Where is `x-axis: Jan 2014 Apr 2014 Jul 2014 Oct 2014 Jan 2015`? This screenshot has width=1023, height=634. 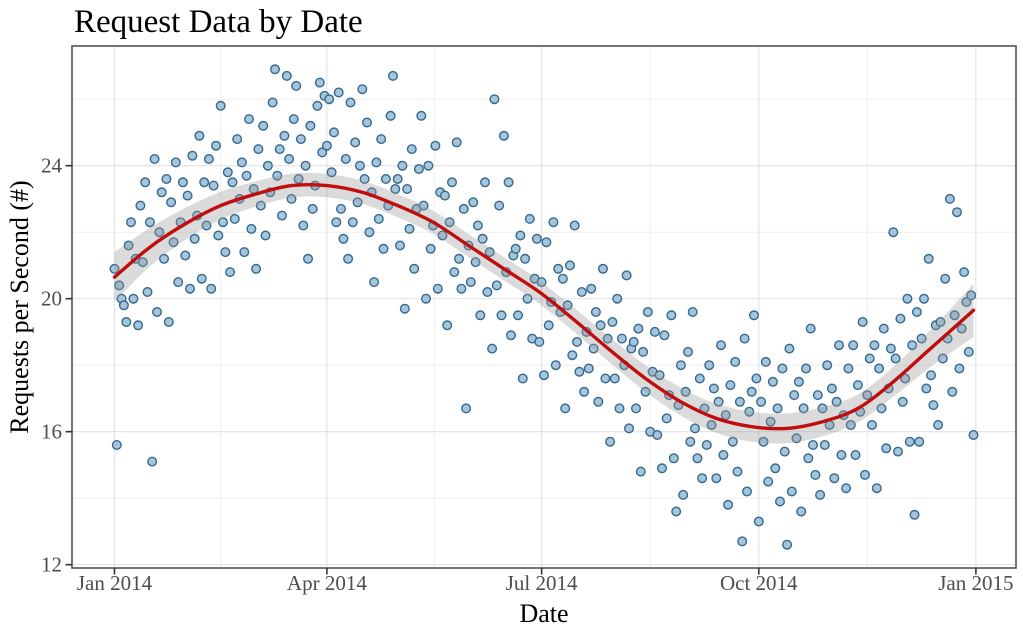
x-axis: Jan 2014 Apr 2014 Jul 2014 Oct 2014 Jan 2015 is located at coordinates (545, 581).